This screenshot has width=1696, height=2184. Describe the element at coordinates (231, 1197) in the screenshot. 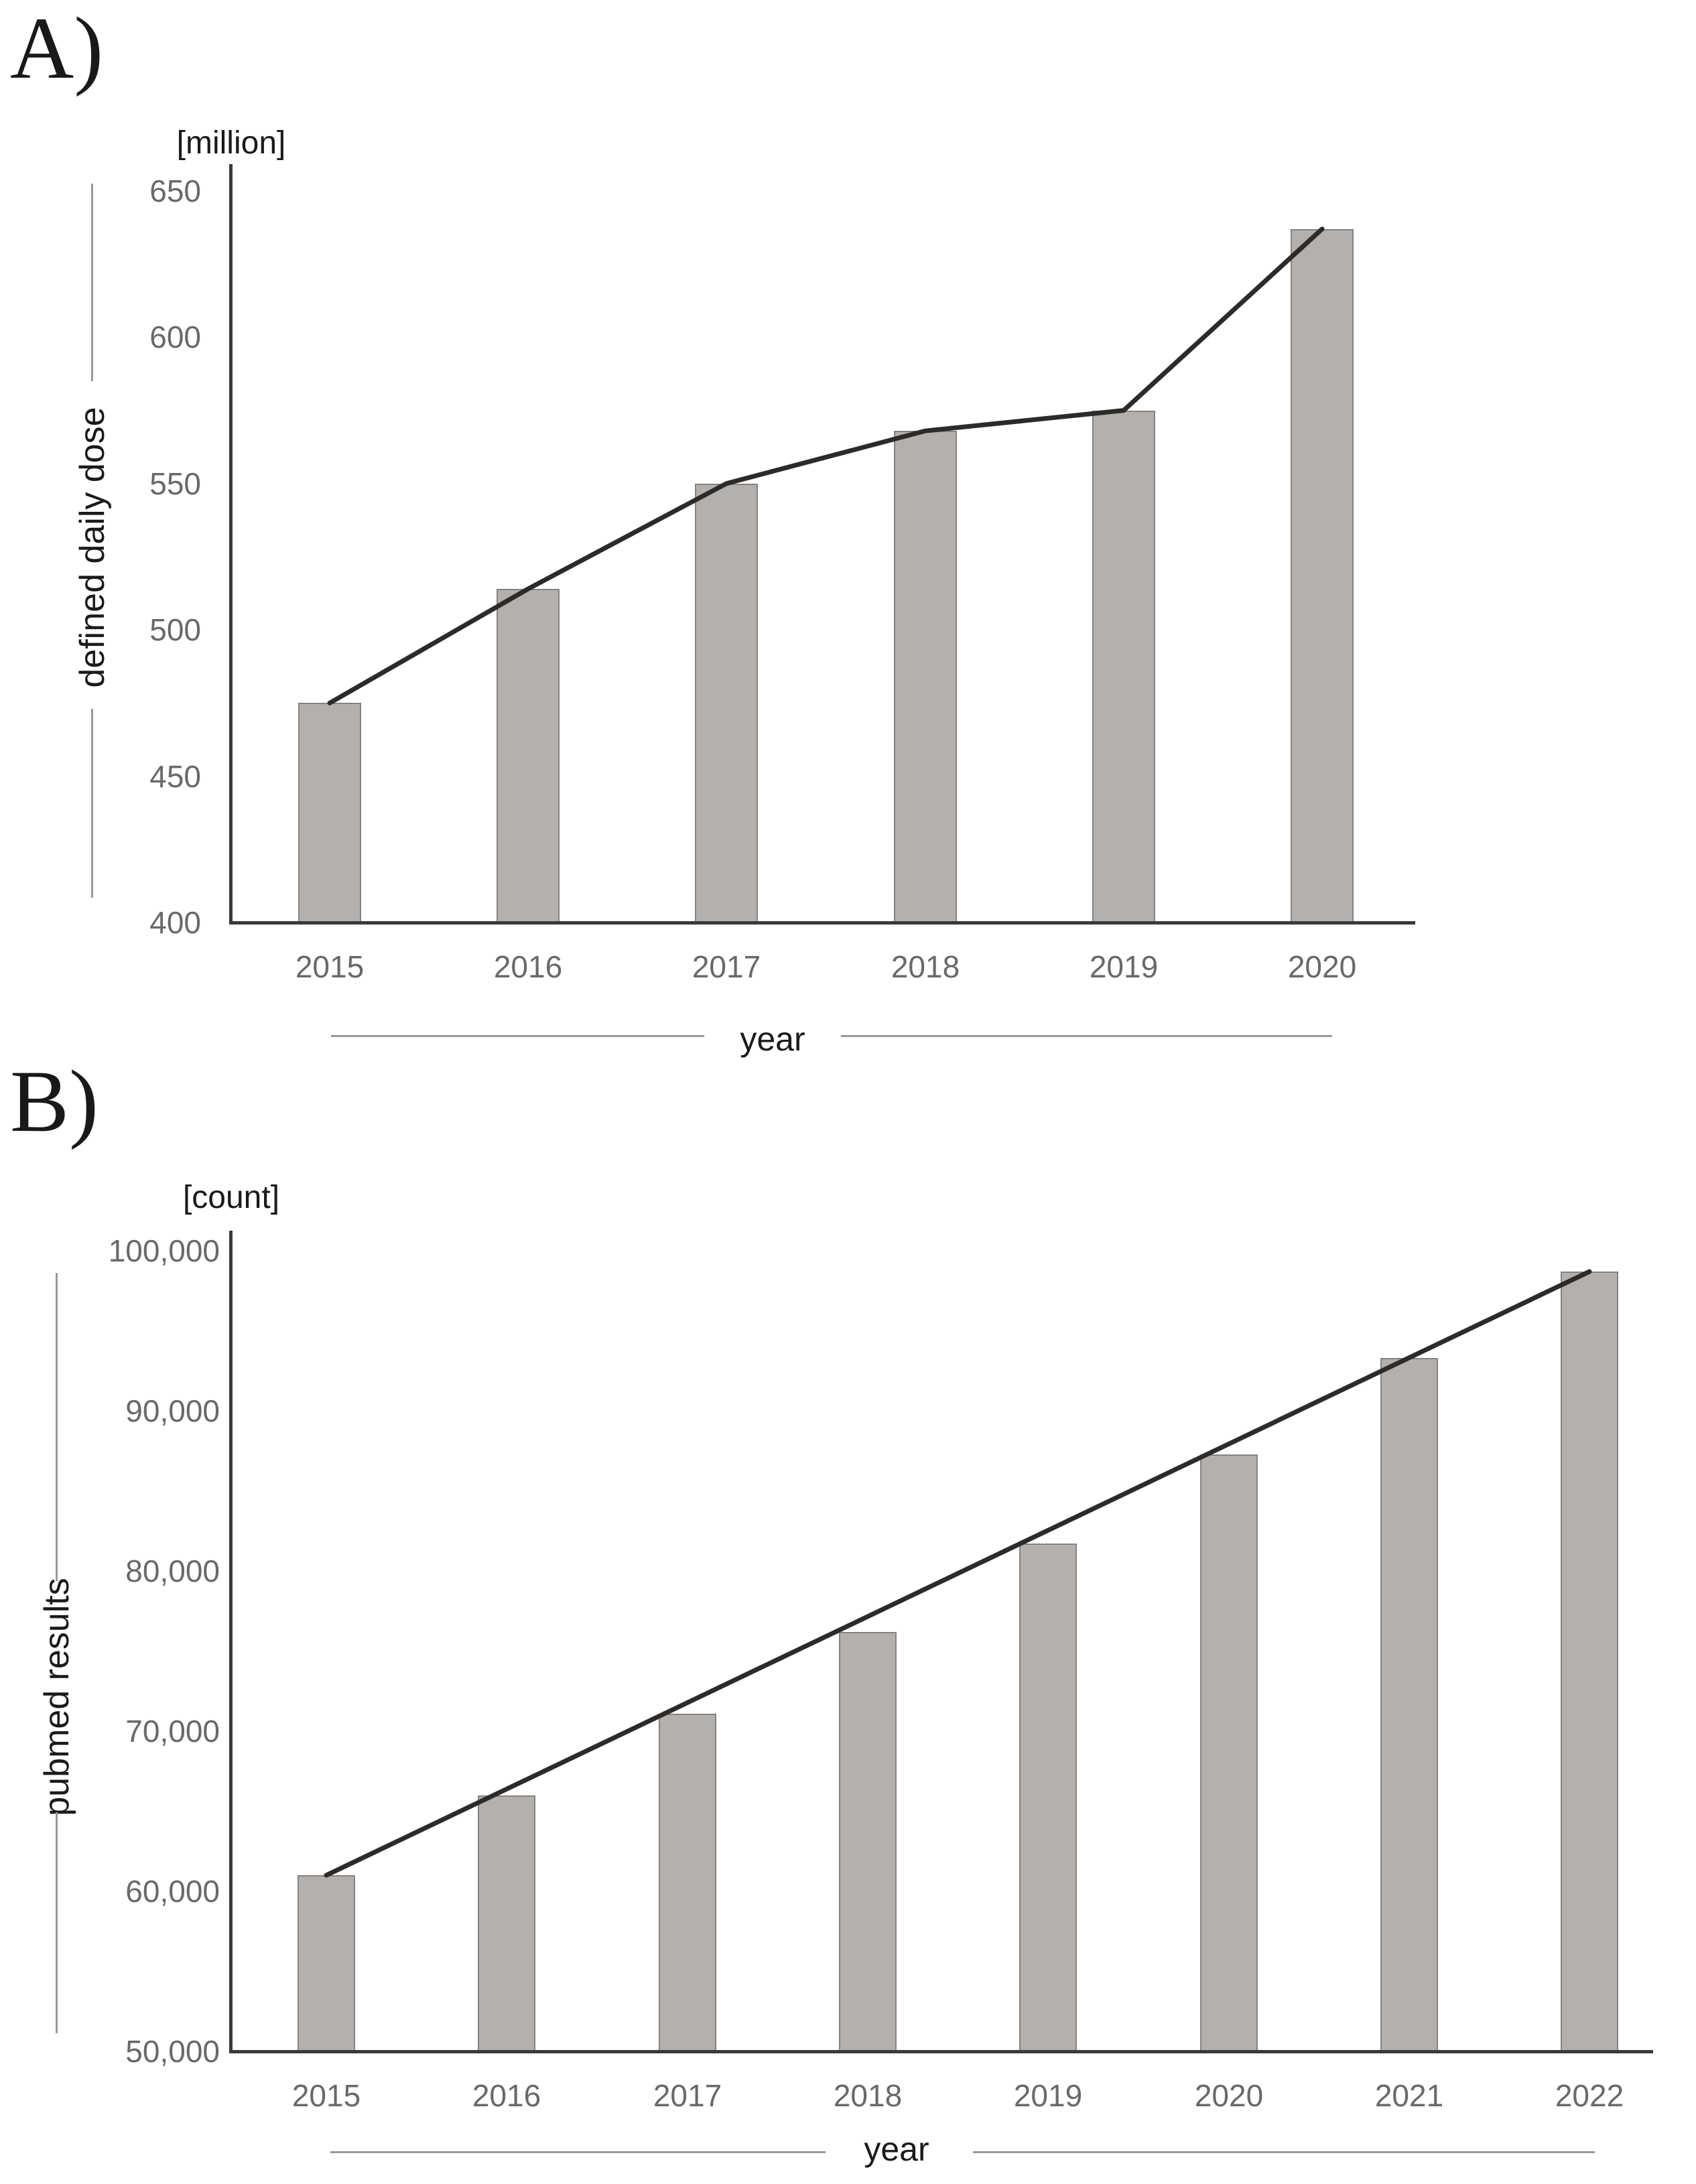

I see `y-axis-unit-label-b: [count]` at that location.